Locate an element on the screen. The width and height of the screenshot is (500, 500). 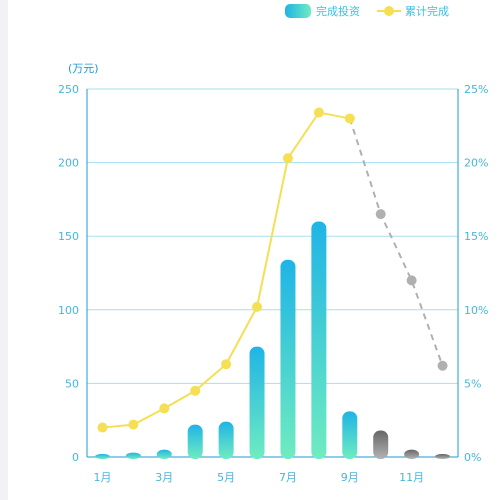
left-tick-label: 100 is located at coordinates (68, 310).